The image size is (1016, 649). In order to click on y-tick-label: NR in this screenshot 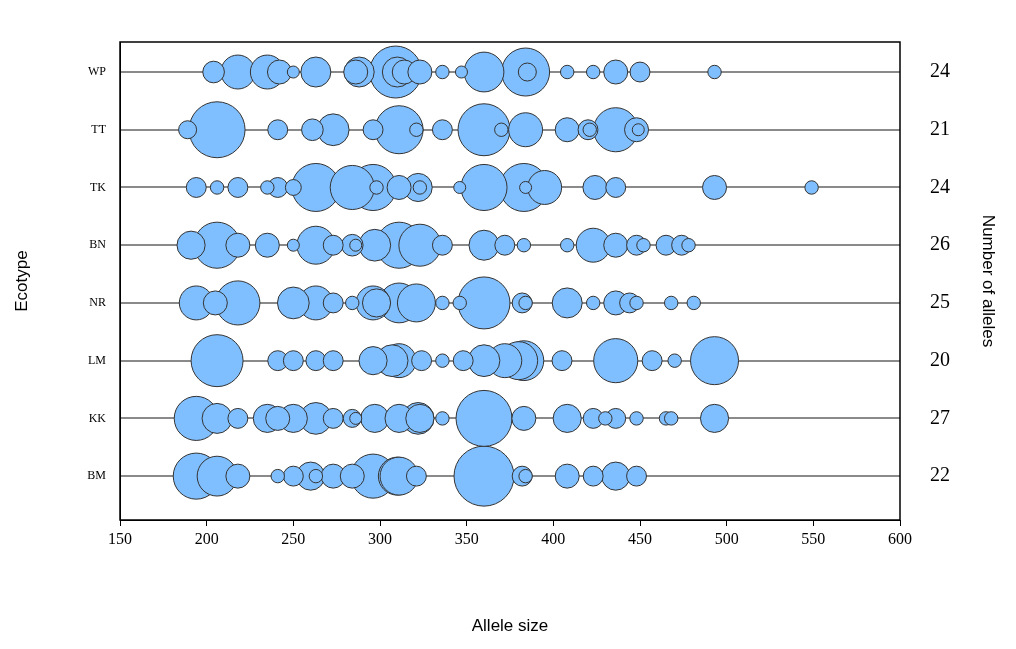, I will do `click(97, 302)`.